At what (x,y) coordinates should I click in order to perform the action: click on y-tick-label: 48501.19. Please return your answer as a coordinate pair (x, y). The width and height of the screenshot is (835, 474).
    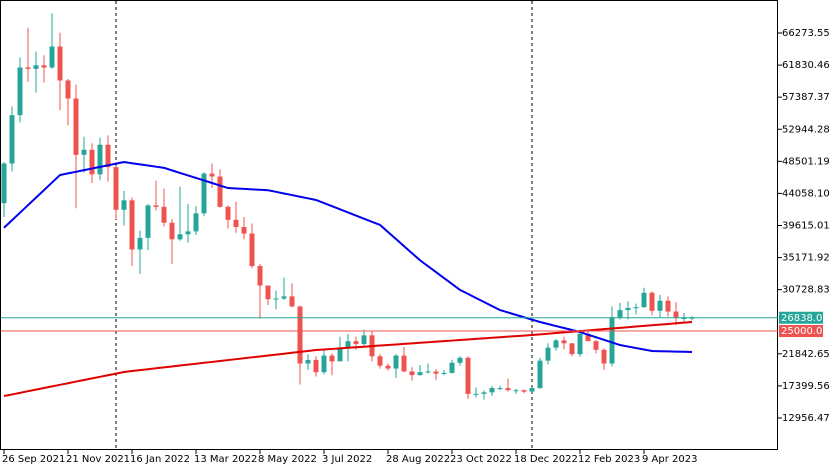
    Looking at the image, I should click on (806, 161).